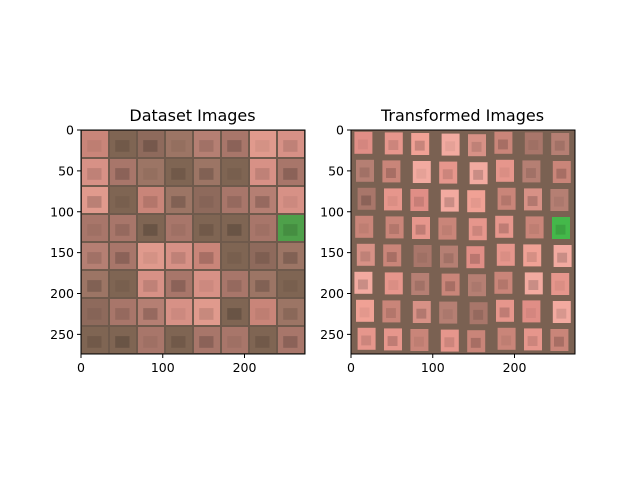  Describe the element at coordinates (462, 115) in the screenshot. I see `panel-title: Transformed Images` at that location.